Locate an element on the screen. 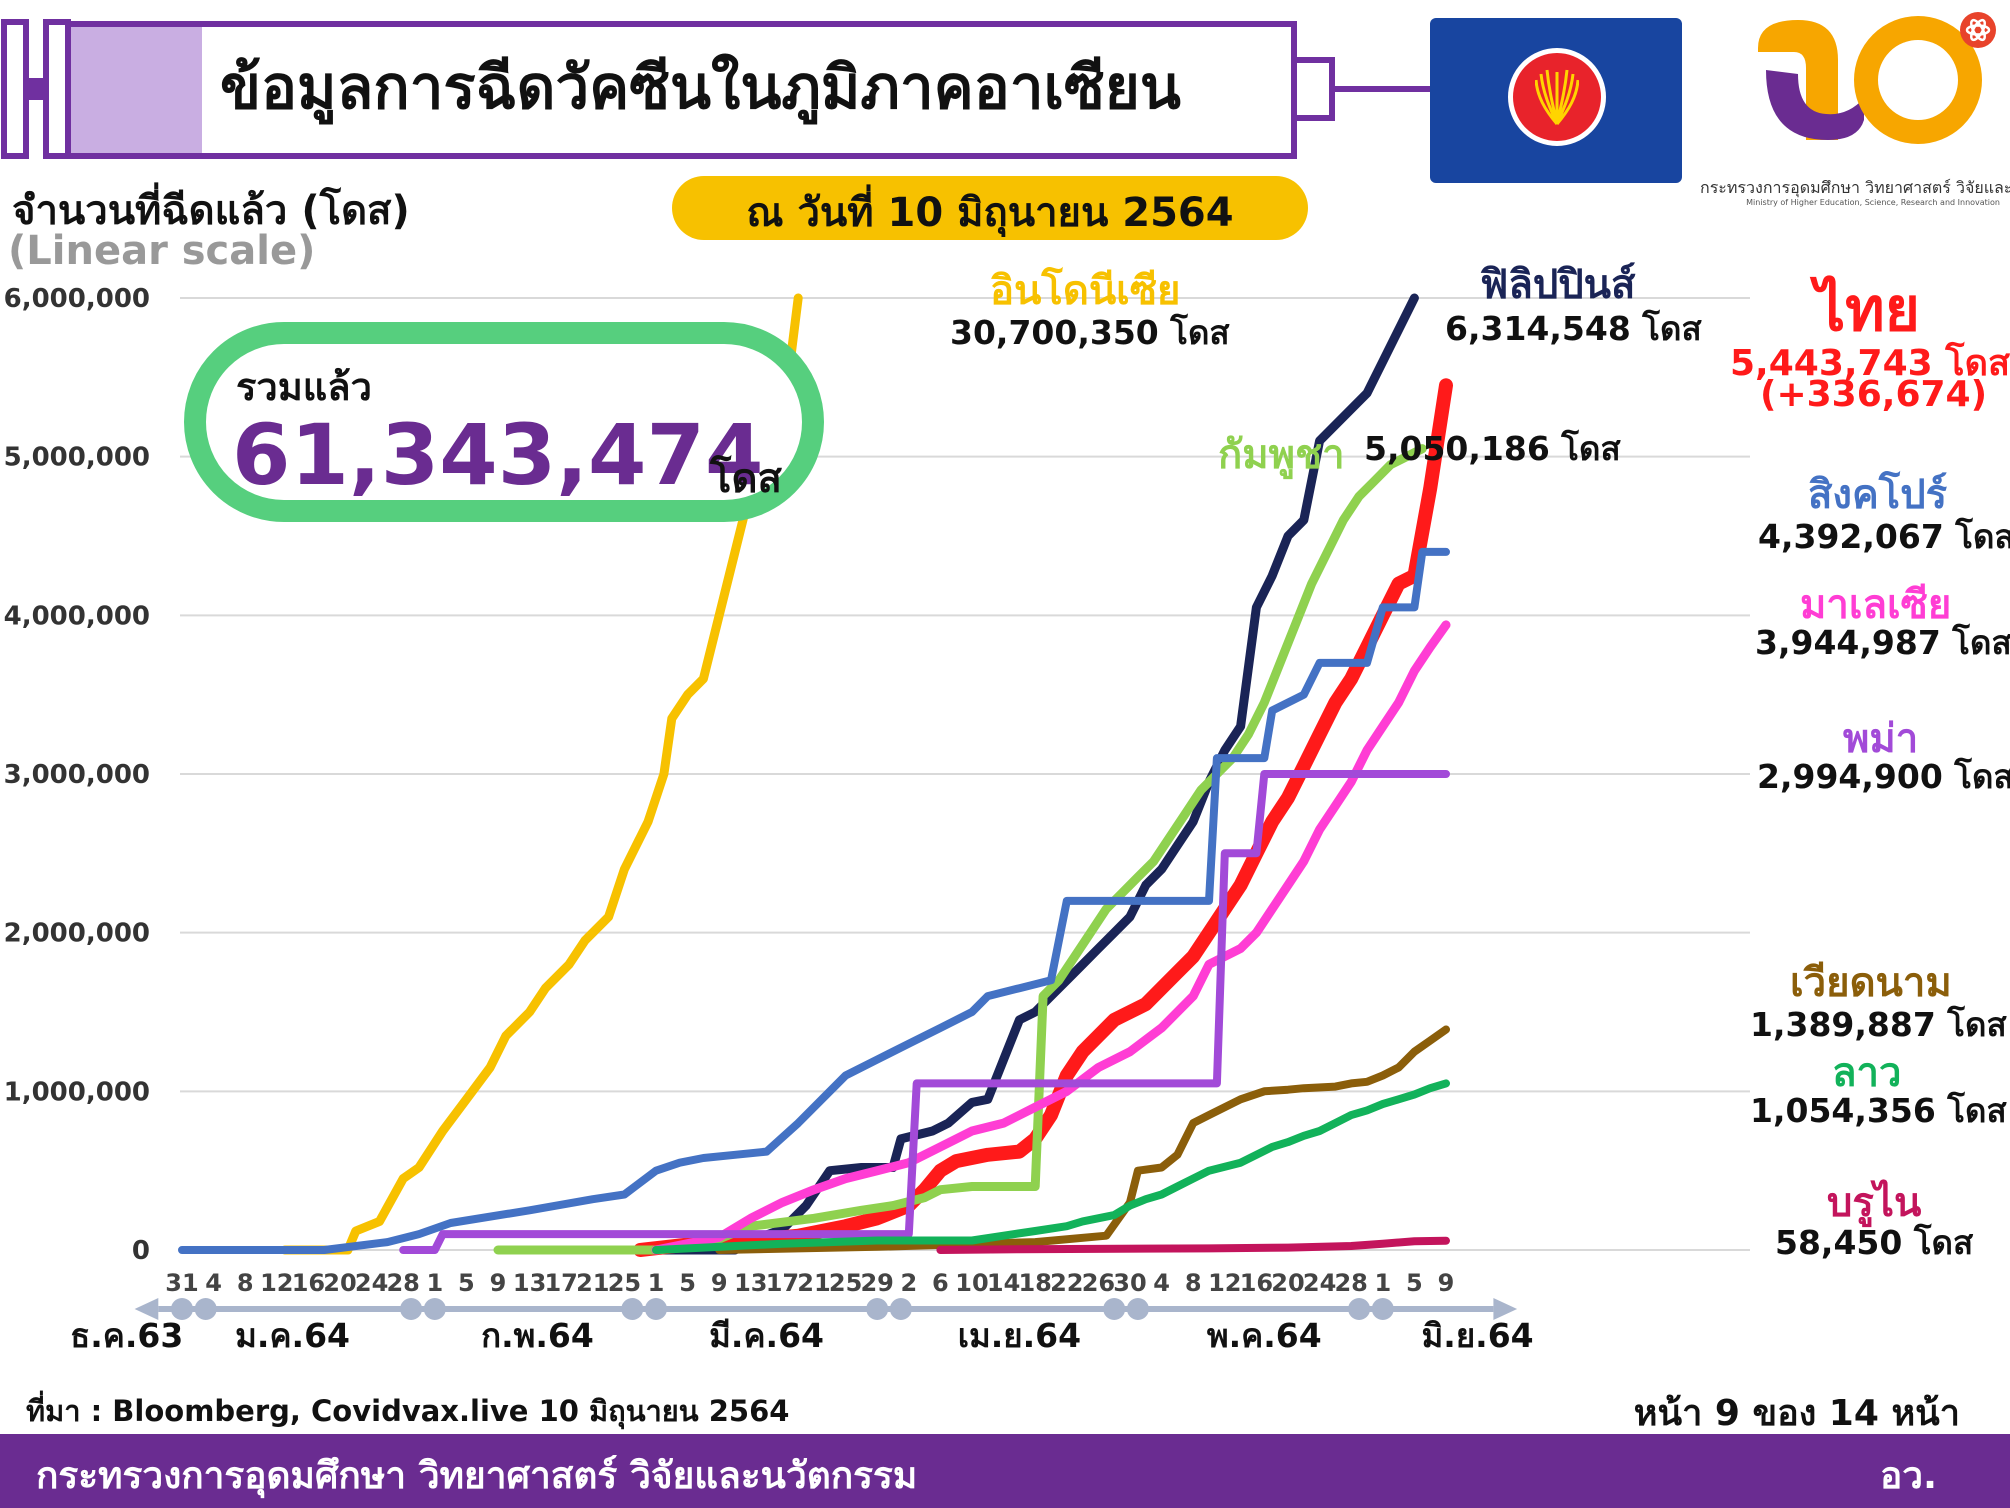  x-tick-label: 26 is located at coordinates (1098, 1283).